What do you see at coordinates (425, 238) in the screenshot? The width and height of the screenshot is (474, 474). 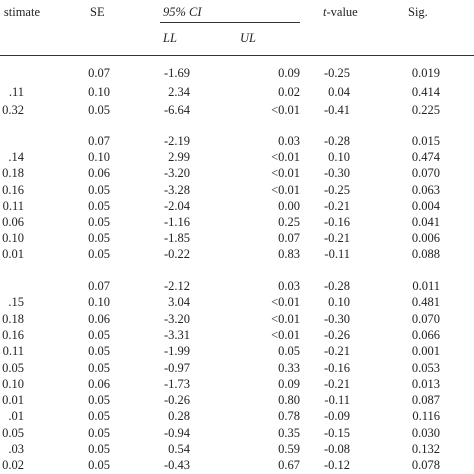 I see `cell-sig: 0.006` at bounding box center [425, 238].